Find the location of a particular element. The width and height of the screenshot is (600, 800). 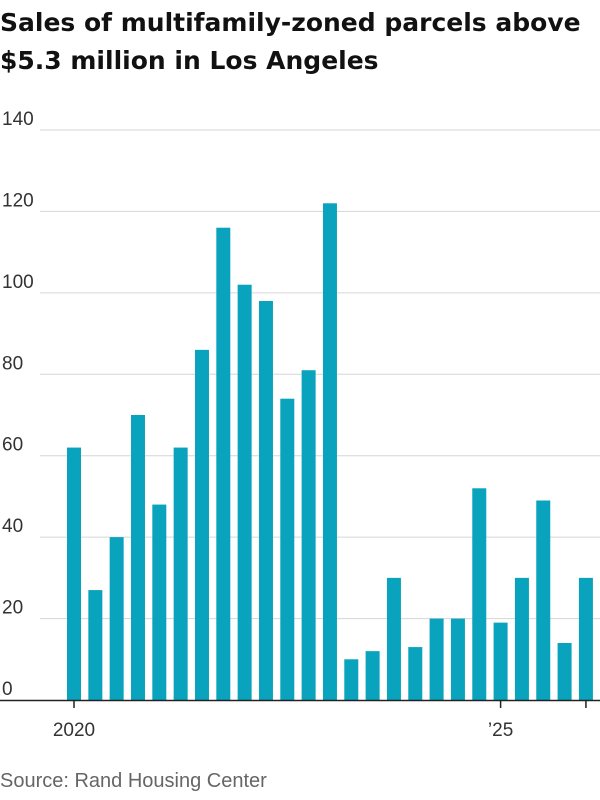

y-tick-label: 120 is located at coordinates (18, 200).